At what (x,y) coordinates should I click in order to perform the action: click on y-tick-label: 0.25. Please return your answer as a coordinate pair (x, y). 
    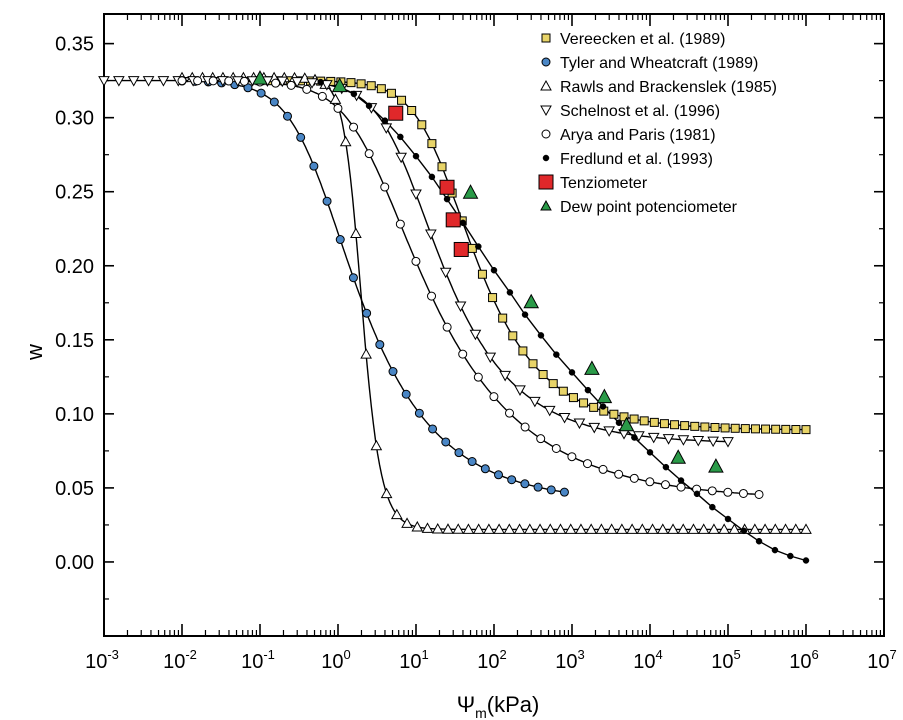
    Looking at the image, I should click on (74, 193).